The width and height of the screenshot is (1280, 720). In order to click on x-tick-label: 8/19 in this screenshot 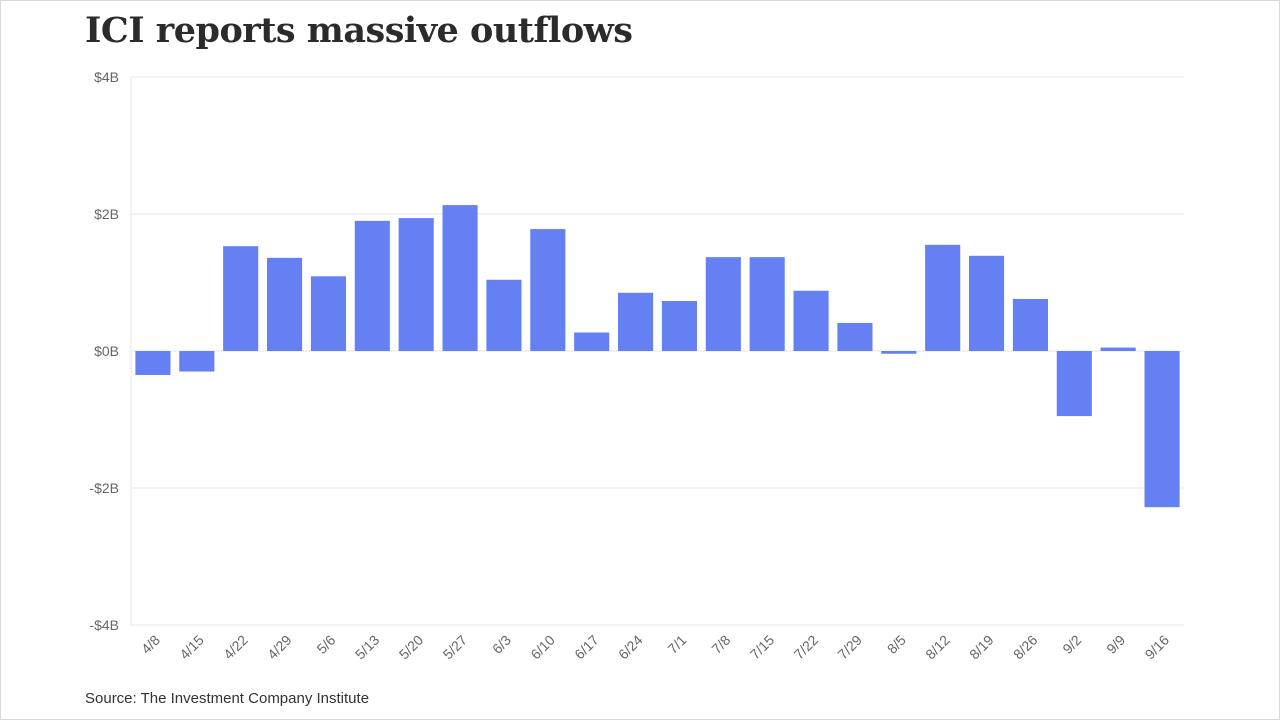, I will do `click(981, 647)`.